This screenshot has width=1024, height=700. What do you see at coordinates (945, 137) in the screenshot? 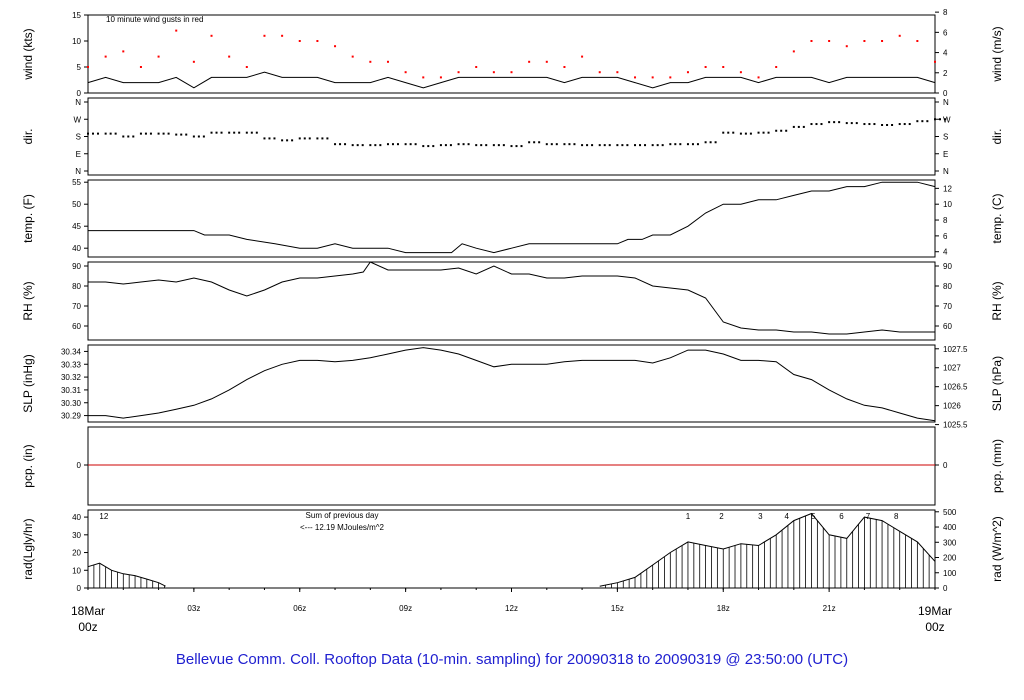
I see `dir-ytick-label-right: S` at bounding box center [945, 137].